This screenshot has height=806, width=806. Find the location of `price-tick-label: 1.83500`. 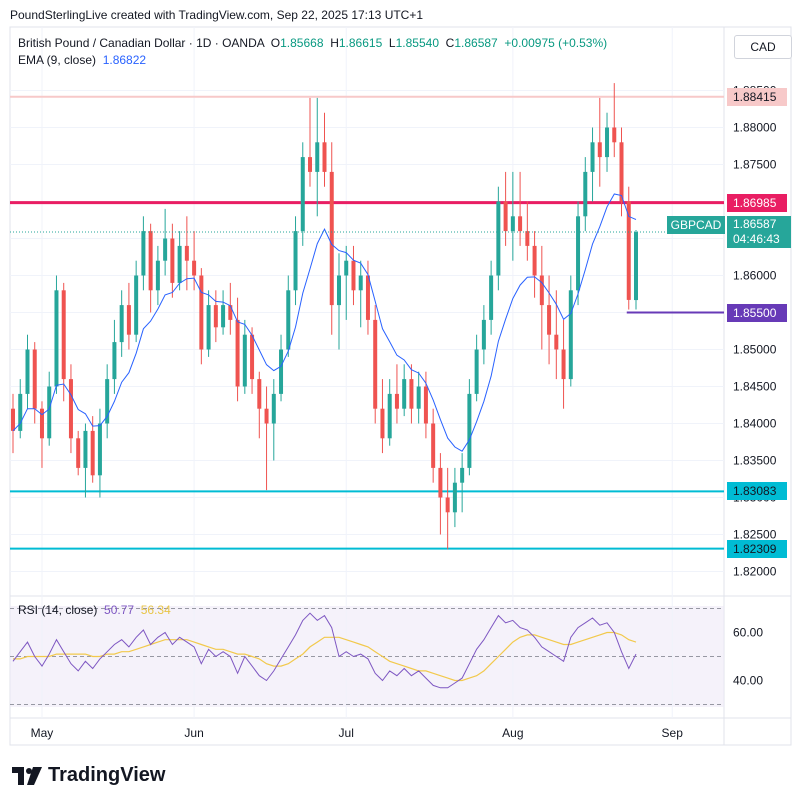

price-tick-label: 1.83500 is located at coordinates (755, 461).